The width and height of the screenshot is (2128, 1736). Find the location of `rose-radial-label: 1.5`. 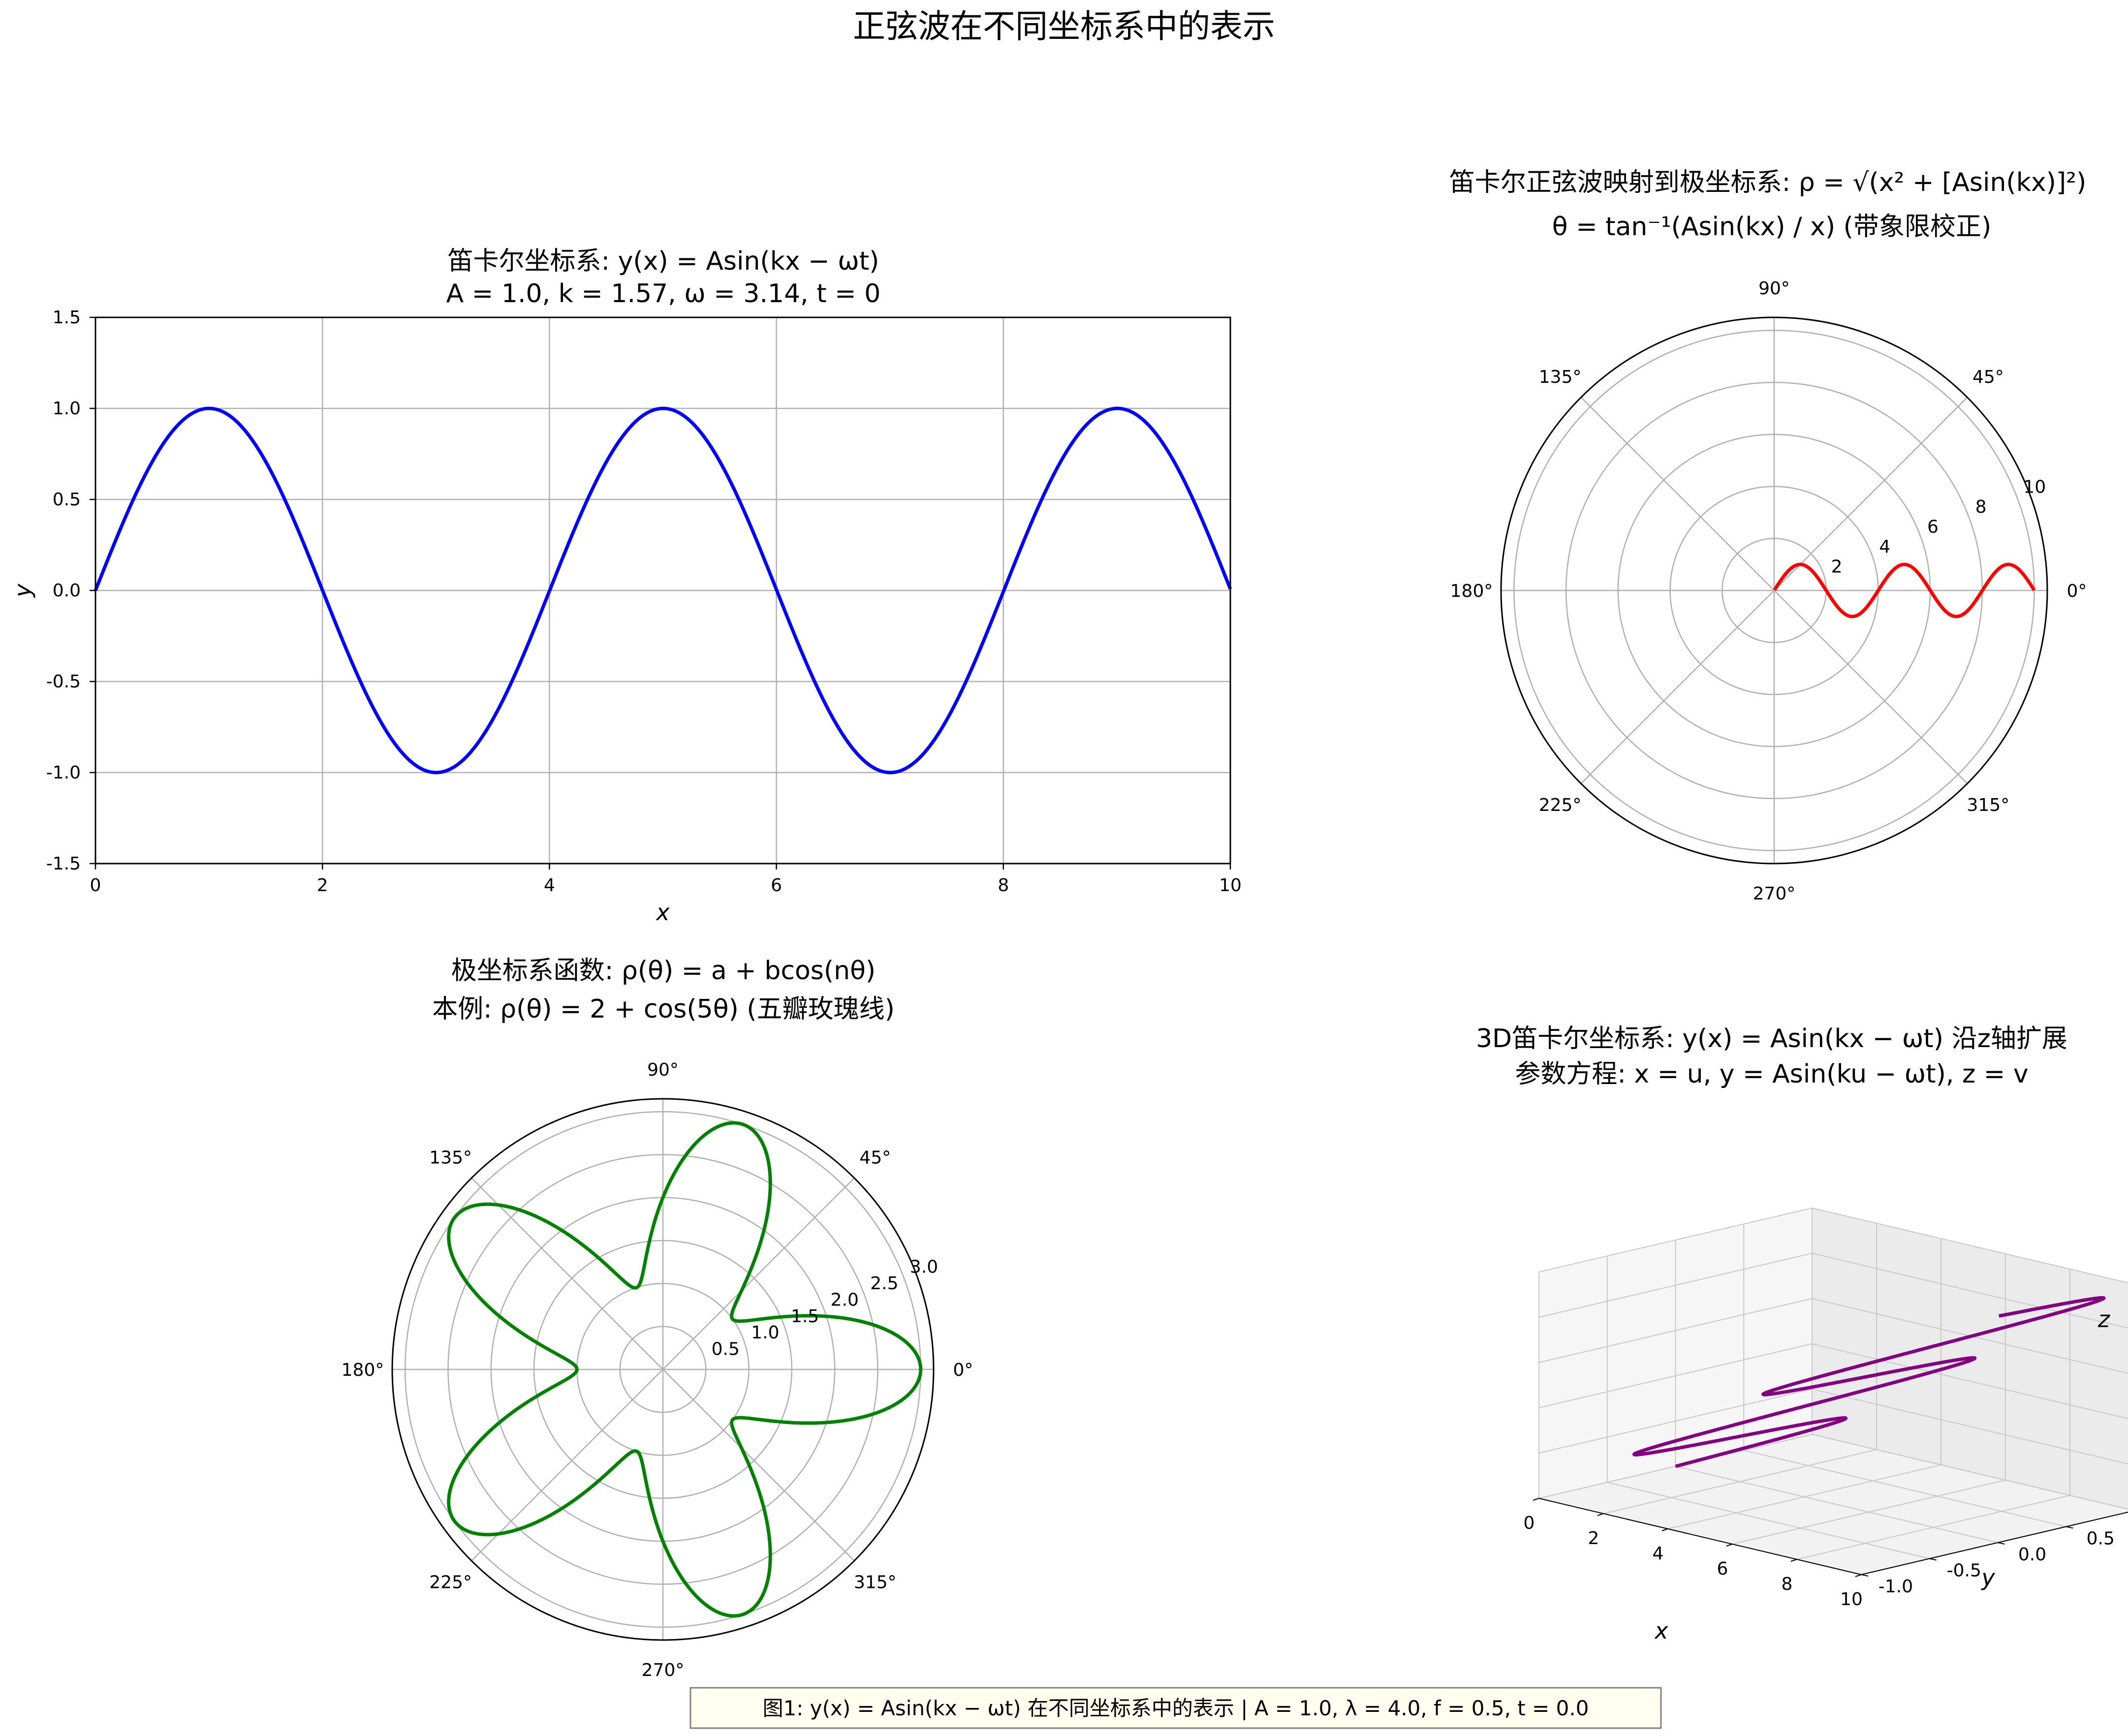

rose-radial-label: 1.5 is located at coordinates (805, 1316).